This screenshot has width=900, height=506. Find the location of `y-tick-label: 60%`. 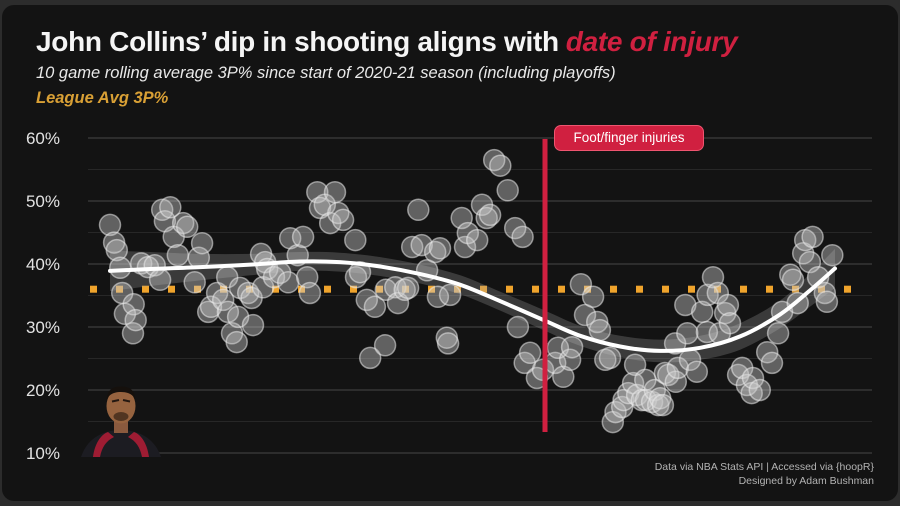

y-tick-label: 60% is located at coordinates (43, 138).